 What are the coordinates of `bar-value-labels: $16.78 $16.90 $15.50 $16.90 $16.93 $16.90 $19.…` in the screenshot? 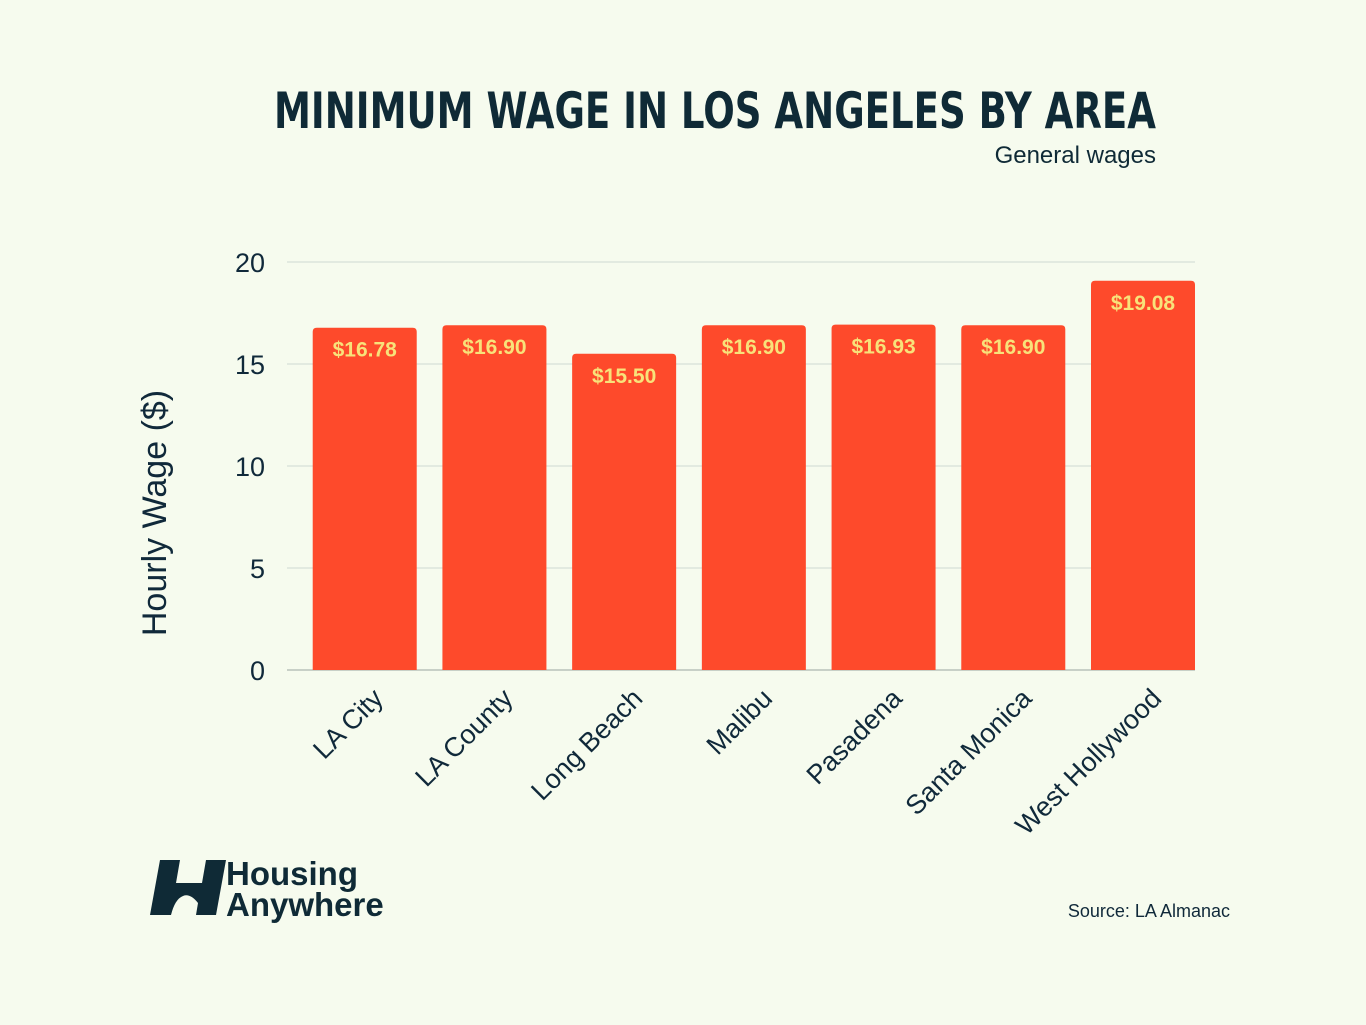 It's located at (754, 340).